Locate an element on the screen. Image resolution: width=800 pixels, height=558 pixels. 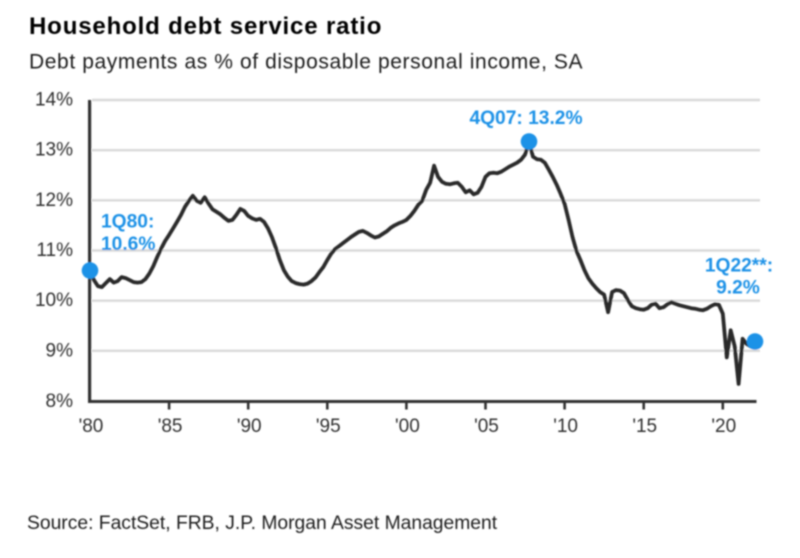
svg-text: 1Q80: is located at coordinates (127, 222).